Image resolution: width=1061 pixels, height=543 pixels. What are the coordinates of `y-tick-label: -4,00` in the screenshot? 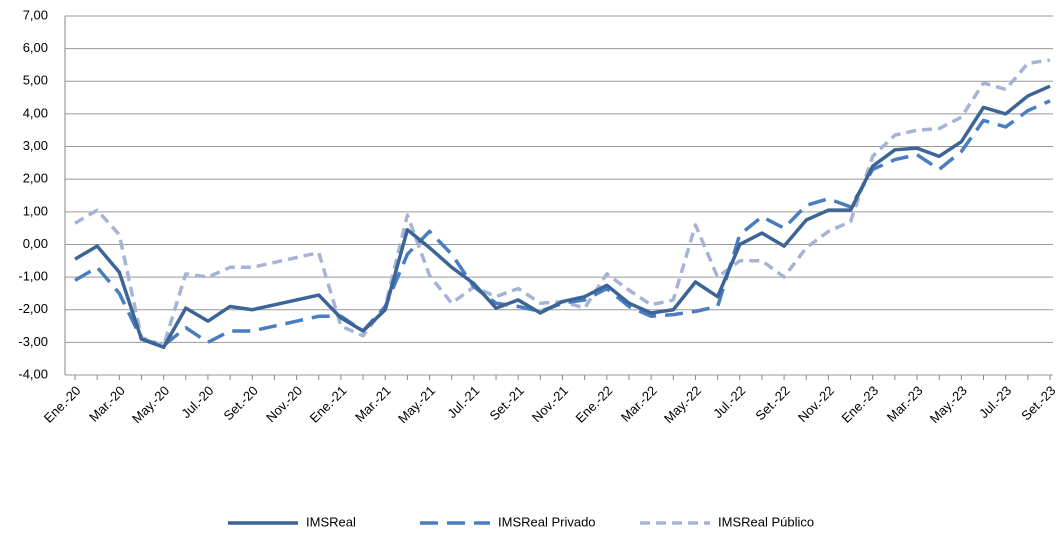 It's located at (33, 373).